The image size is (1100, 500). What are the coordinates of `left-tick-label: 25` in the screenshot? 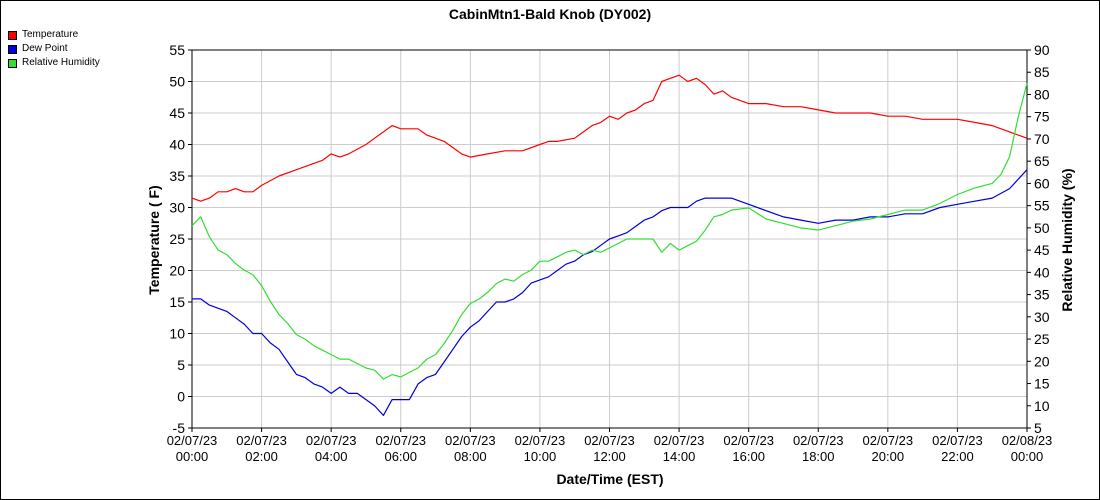 It's located at (177, 239).